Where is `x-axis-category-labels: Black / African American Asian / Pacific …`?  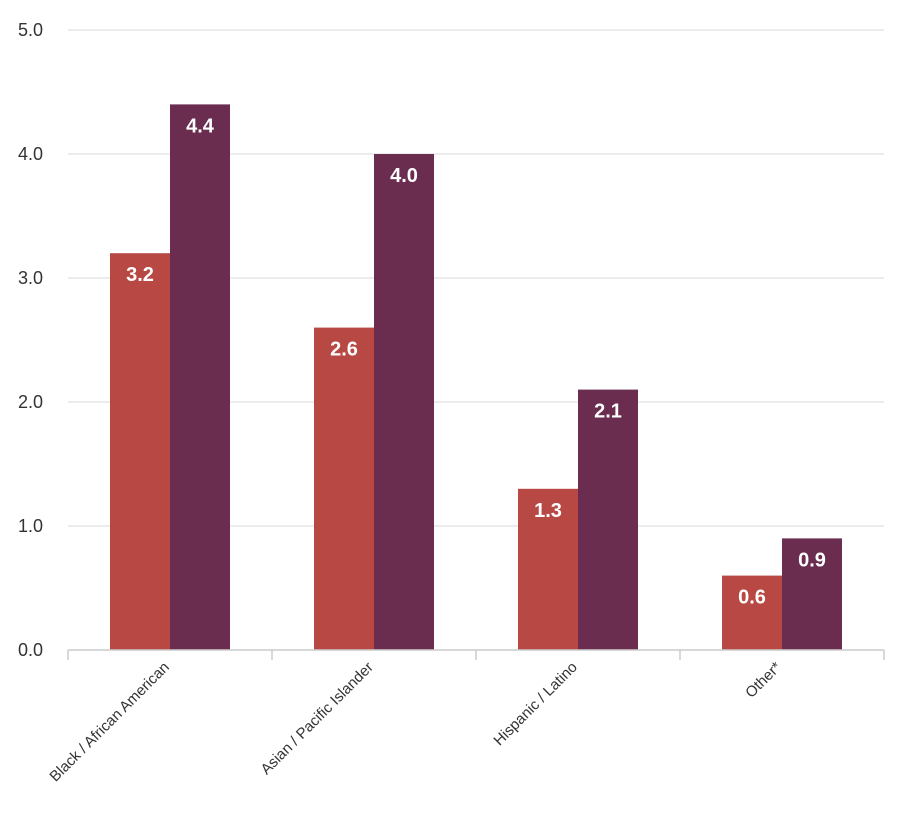 x-axis-category-labels: Black / African American Asian / Pacific … is located at coordinates (415, 722).